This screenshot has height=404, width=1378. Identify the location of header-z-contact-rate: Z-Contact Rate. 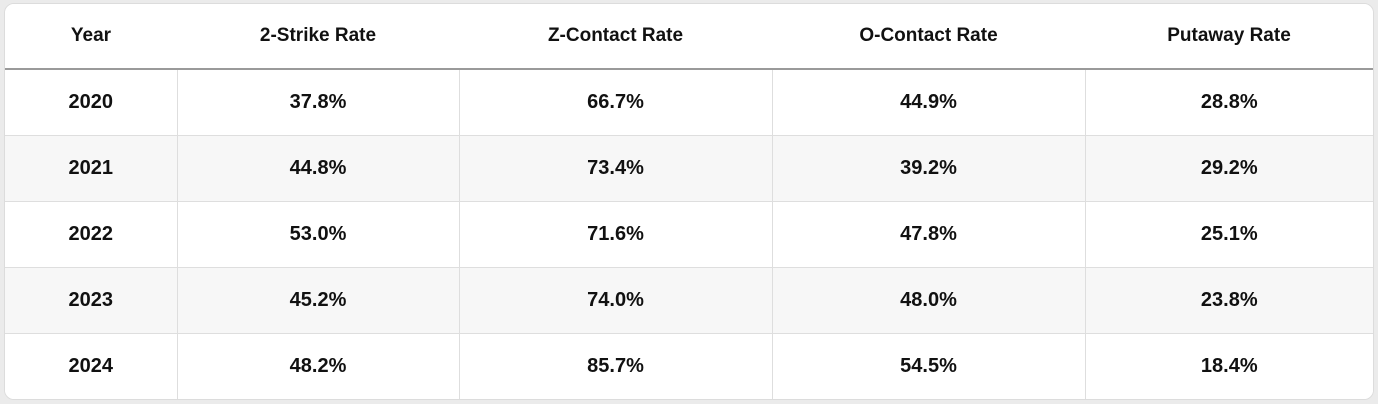
(615, 37).